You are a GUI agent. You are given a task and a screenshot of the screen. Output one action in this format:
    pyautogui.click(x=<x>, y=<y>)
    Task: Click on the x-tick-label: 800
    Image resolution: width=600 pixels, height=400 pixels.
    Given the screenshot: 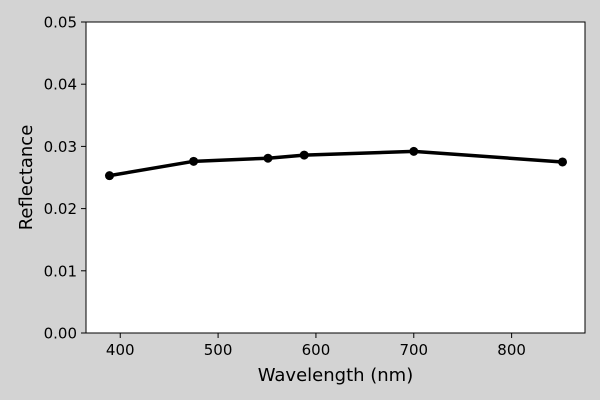 What is the action you would take?
    pyautogui.click(x=511, y=350)
    